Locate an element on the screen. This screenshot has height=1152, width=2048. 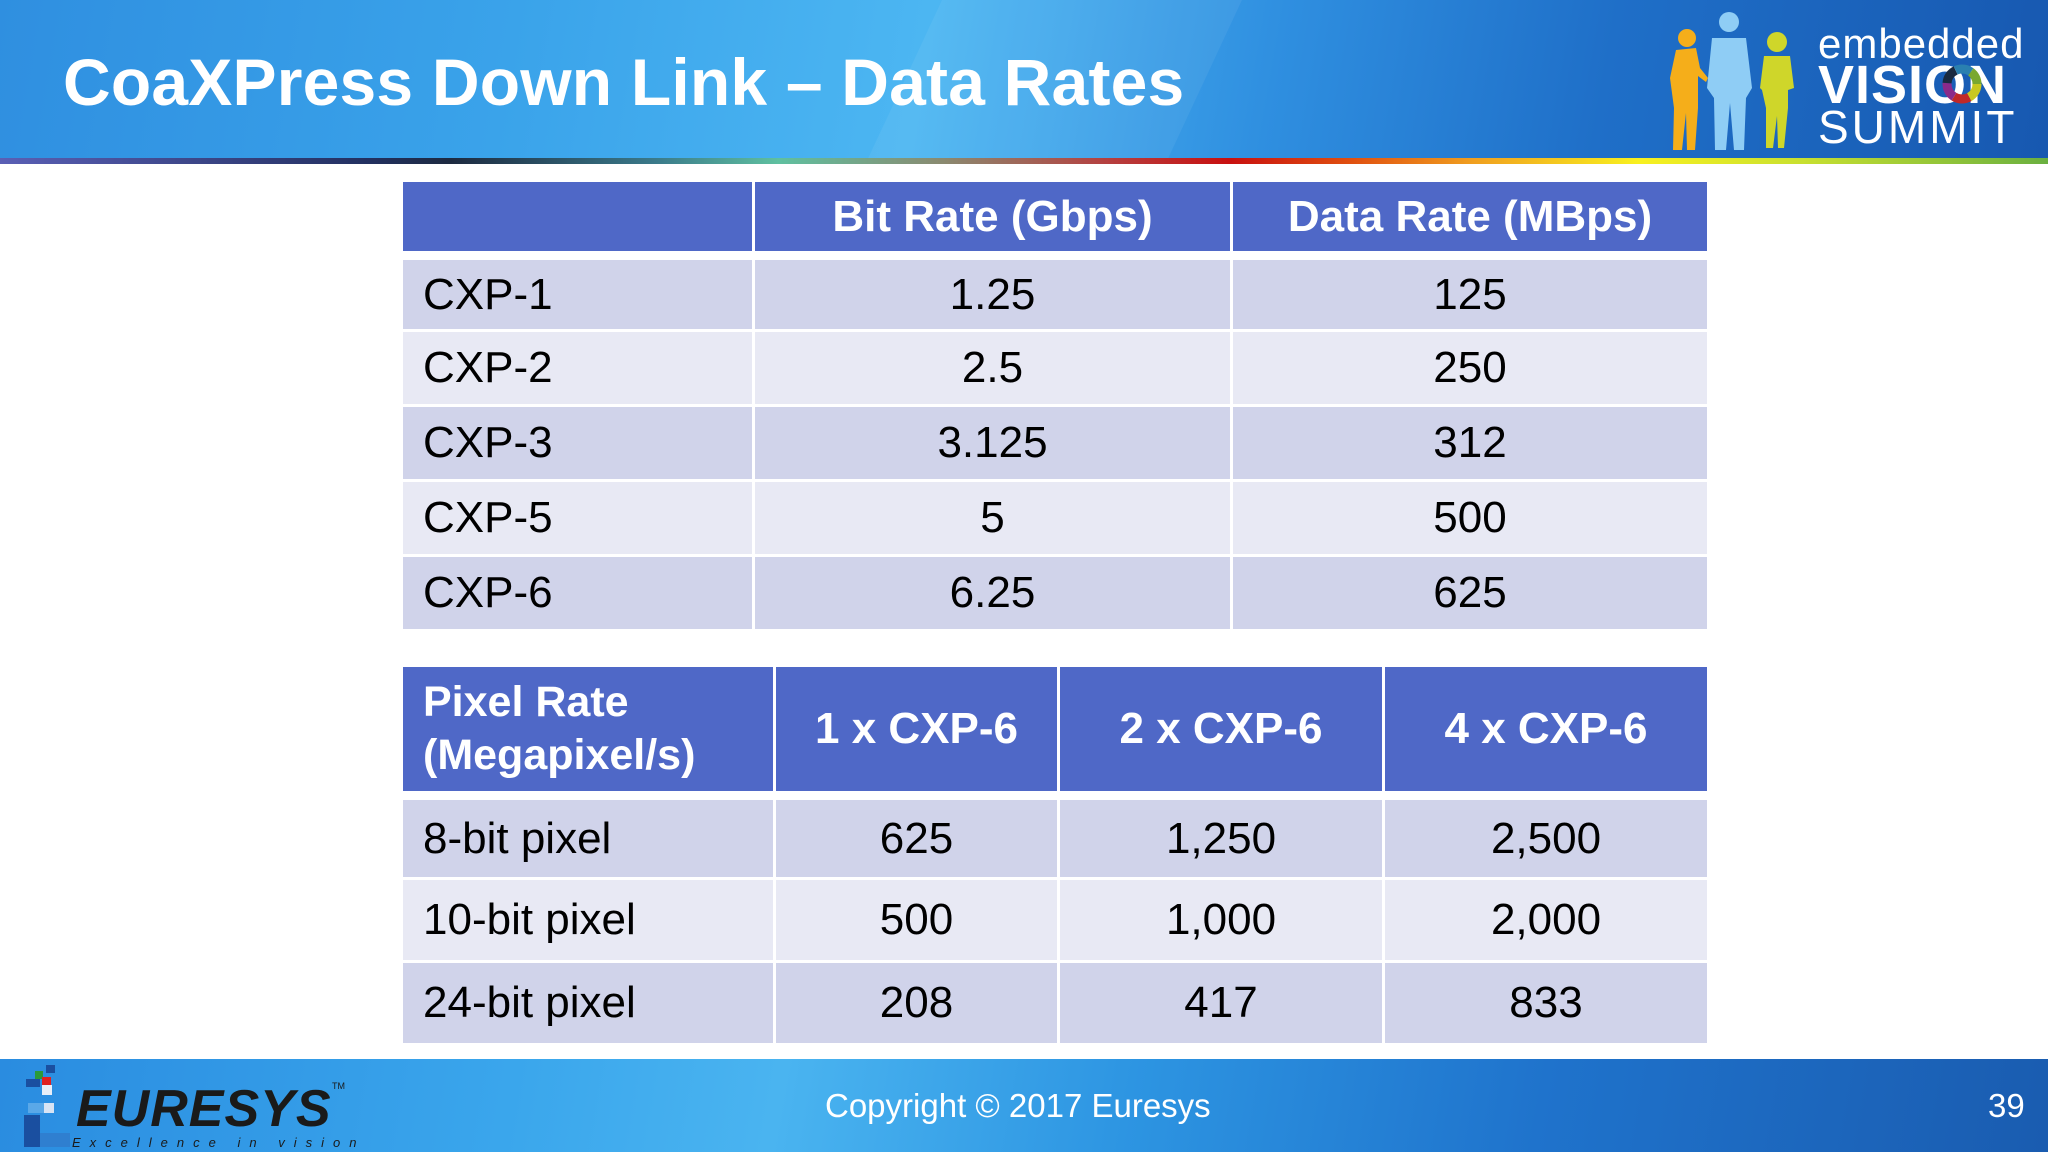
table1-row-label: CXP-6 is located at coordinates (577, 593).